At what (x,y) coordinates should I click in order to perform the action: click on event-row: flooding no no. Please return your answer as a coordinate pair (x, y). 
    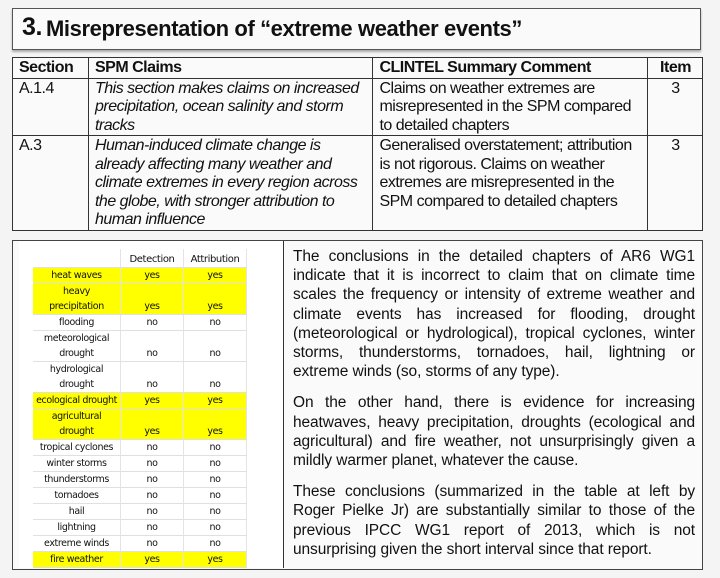
    Looking at the image, I should click on (140, 322).